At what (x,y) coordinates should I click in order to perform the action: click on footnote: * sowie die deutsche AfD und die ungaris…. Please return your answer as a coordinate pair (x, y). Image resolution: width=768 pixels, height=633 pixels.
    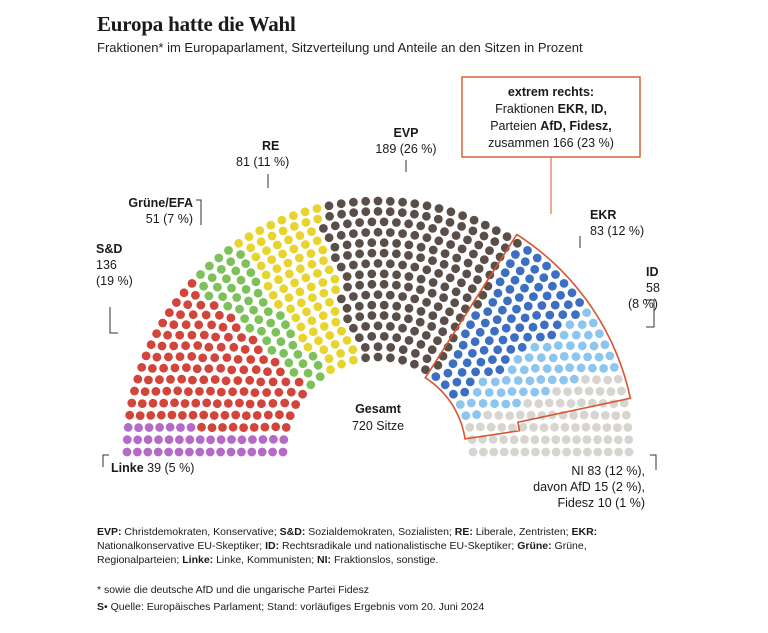
    Looking at the image, I should click on (233, 590).